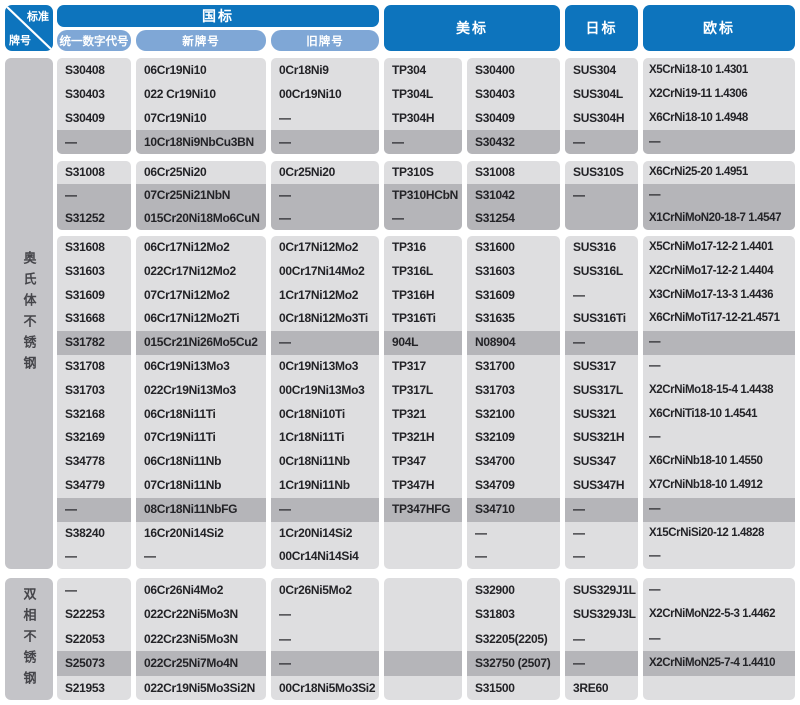 This screenshot has width=800, height=705. Describe the element at coordinates (183, 461) in the screenshot. I see `table-cell: 06Cr18Ni11Nb` at that location.